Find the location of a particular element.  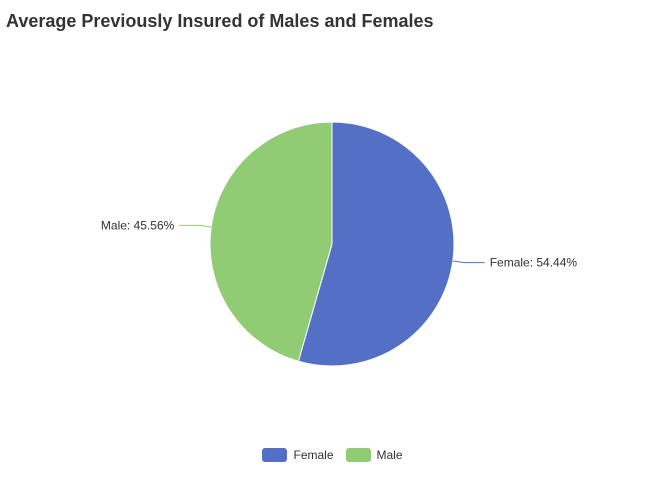

legend-label-female: Female is located at coordinates (313, 455).